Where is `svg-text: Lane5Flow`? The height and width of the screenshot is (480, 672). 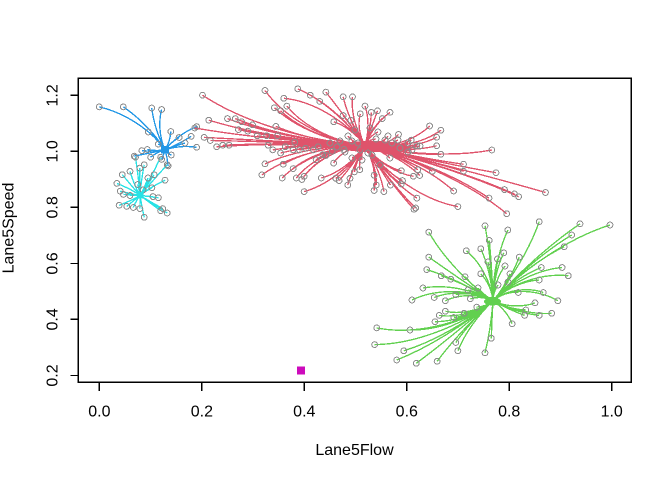
svg-text: Lane5Flow is located at coordinates (354, 450).